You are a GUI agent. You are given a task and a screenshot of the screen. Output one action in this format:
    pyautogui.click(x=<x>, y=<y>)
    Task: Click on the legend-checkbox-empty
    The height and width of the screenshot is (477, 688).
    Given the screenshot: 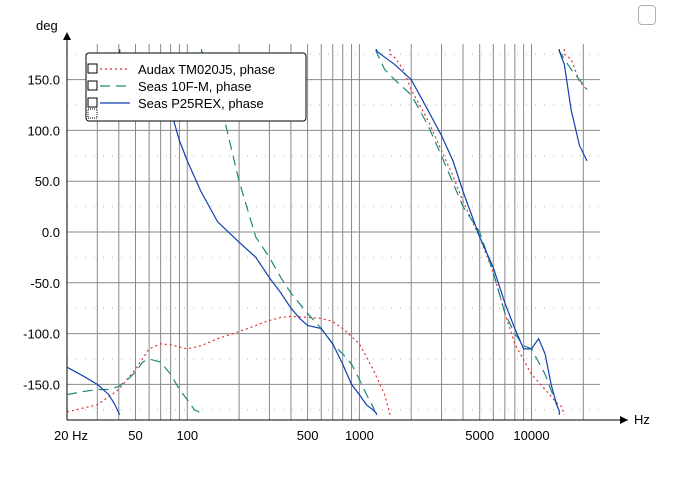 What is the action you would take?
    pyautogui.click(x=92, y=113)
    